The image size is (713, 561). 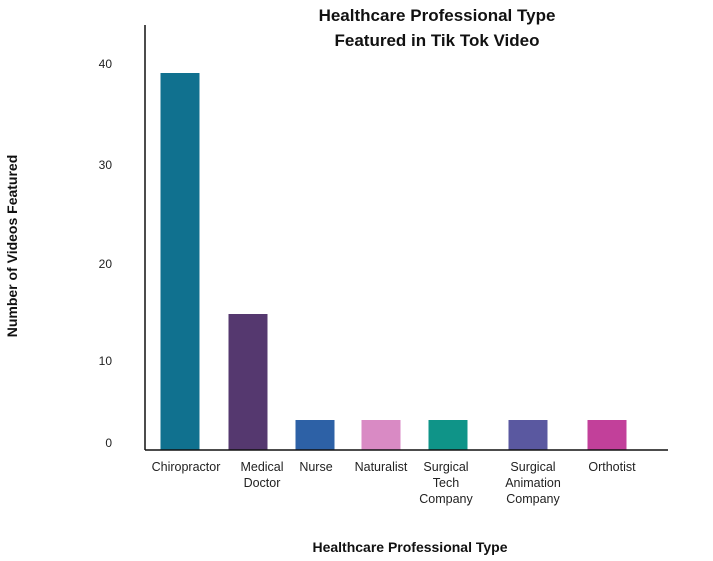 I want to click on x-category-label: Tech, so click(x=446, y=483).